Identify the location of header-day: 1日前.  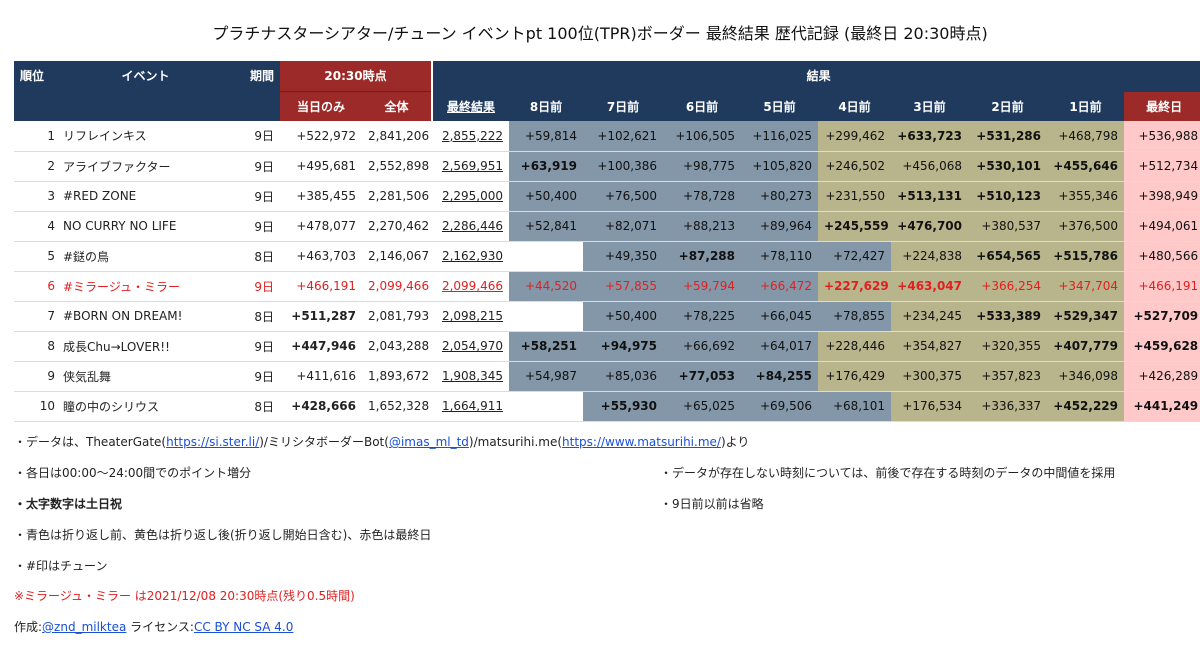
(1086, 106).